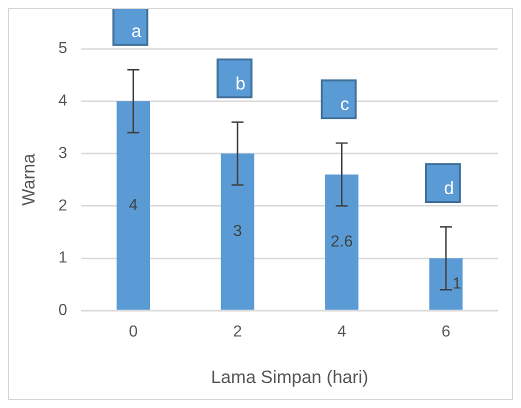  What do you see at coordinates (136, 30) in the screenshot?
I see `text: a` at bounding box center [136, 30].